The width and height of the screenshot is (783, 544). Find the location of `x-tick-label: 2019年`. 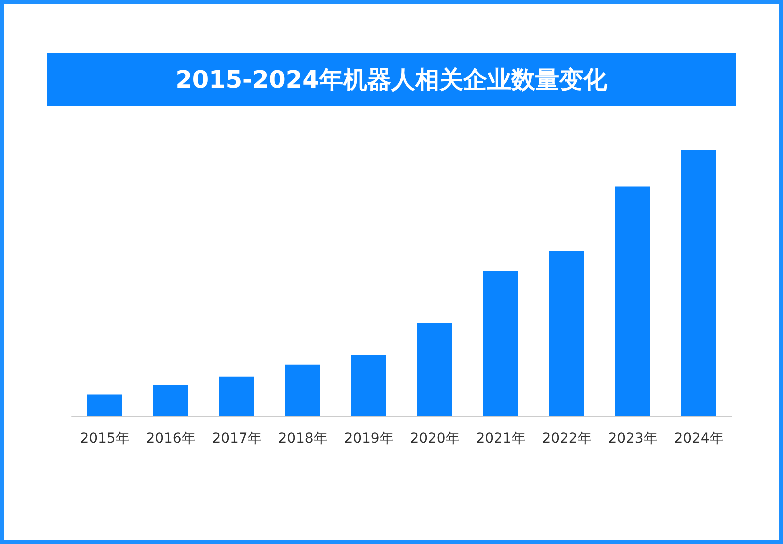

x-tick-label: 2019年 is located at coordinates (369, 439).